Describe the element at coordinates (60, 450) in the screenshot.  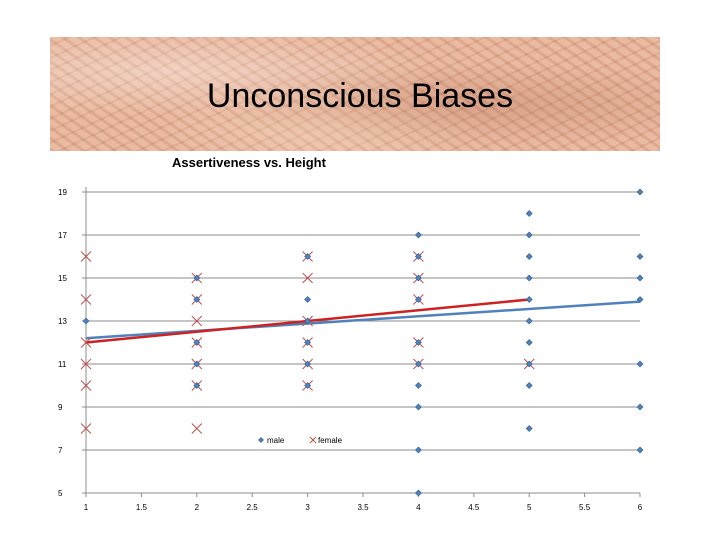
I see `y-tick-label: 7` at that location.